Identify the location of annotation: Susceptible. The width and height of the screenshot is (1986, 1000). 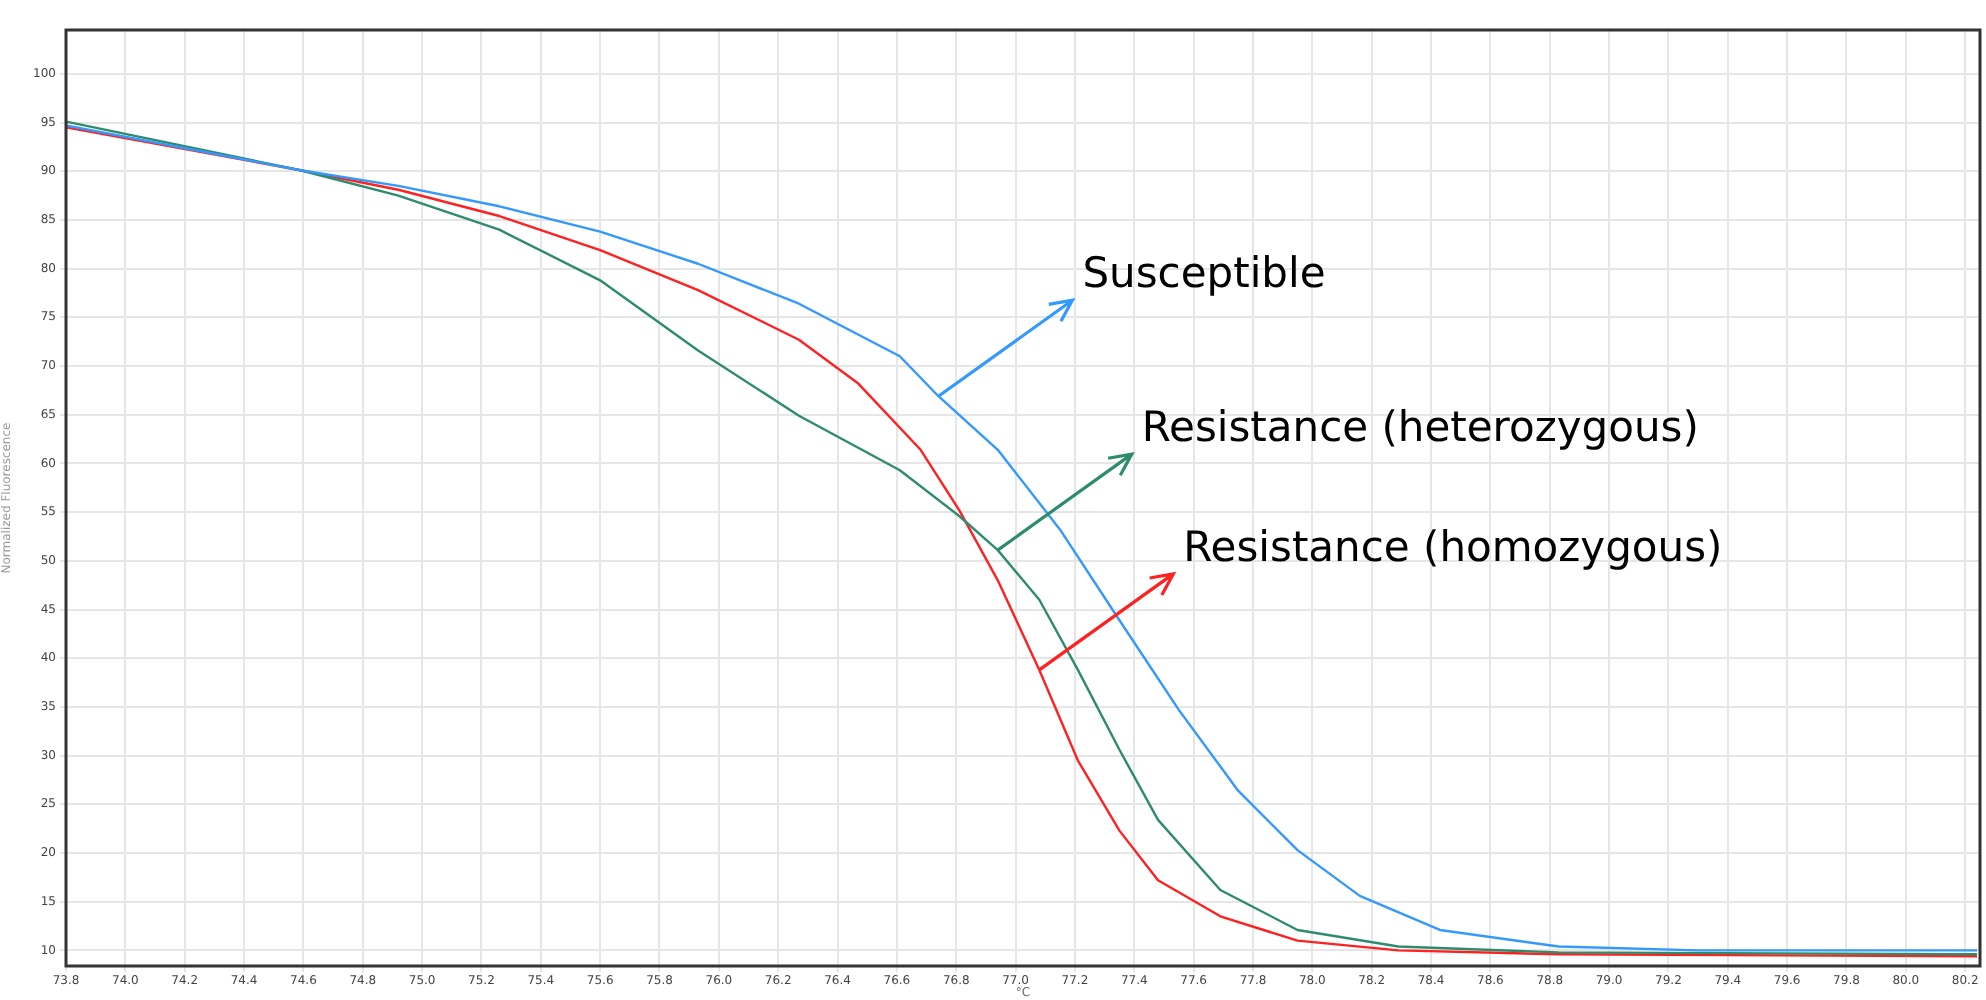
(1204, 273).